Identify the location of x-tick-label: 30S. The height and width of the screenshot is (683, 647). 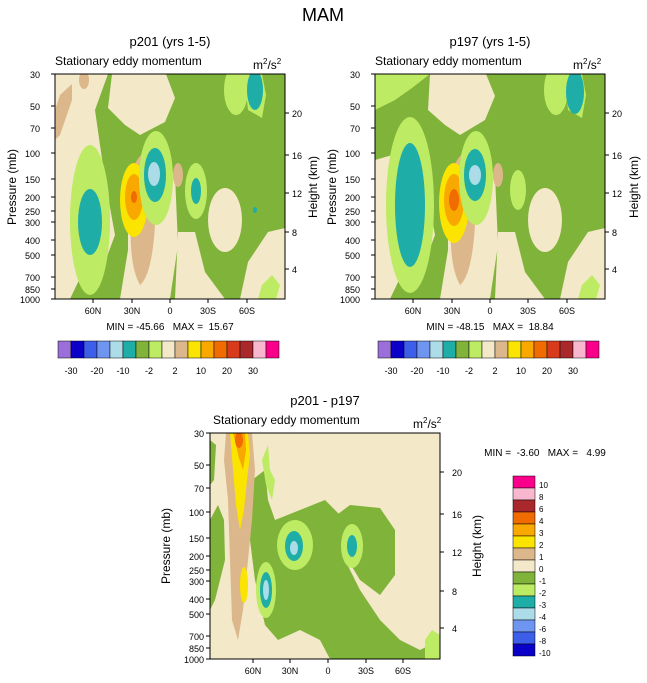
(366, 671).